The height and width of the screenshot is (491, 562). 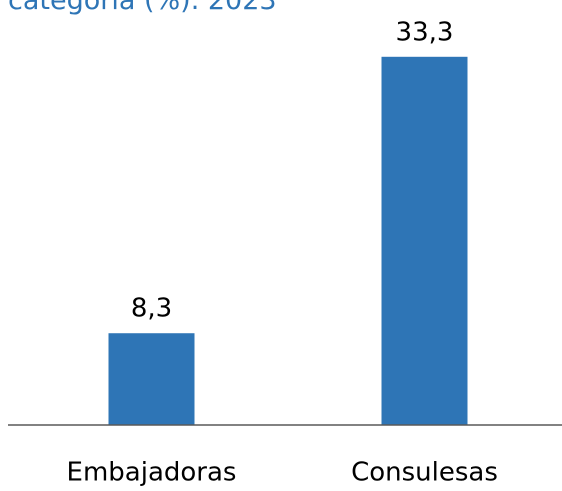 What do you see at coordinates (424, 473) in the screenshot?
I see `x-tick-label: Consulesas` at bounding box center [424, 473].